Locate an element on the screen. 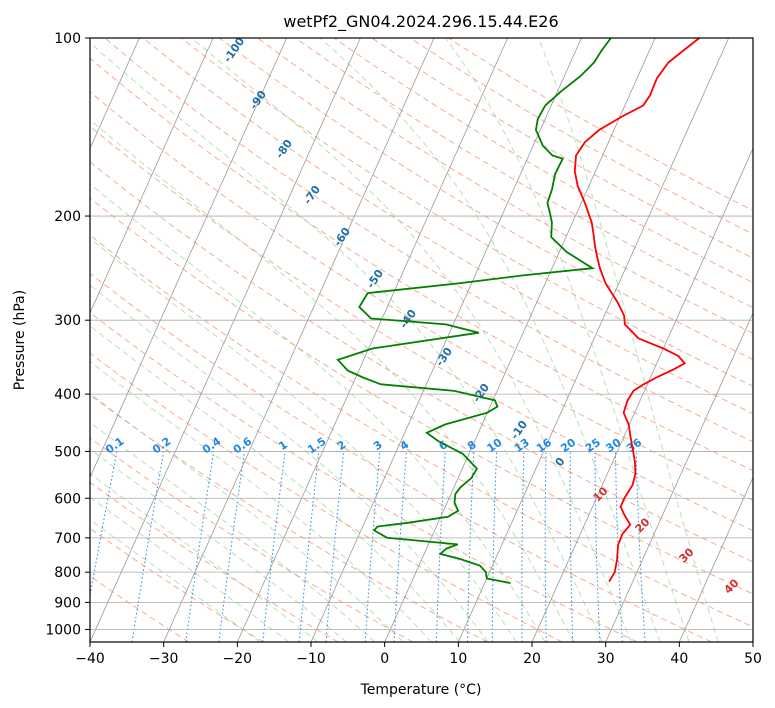  y-tick-label: 500 is located at coordinates (67, 452).